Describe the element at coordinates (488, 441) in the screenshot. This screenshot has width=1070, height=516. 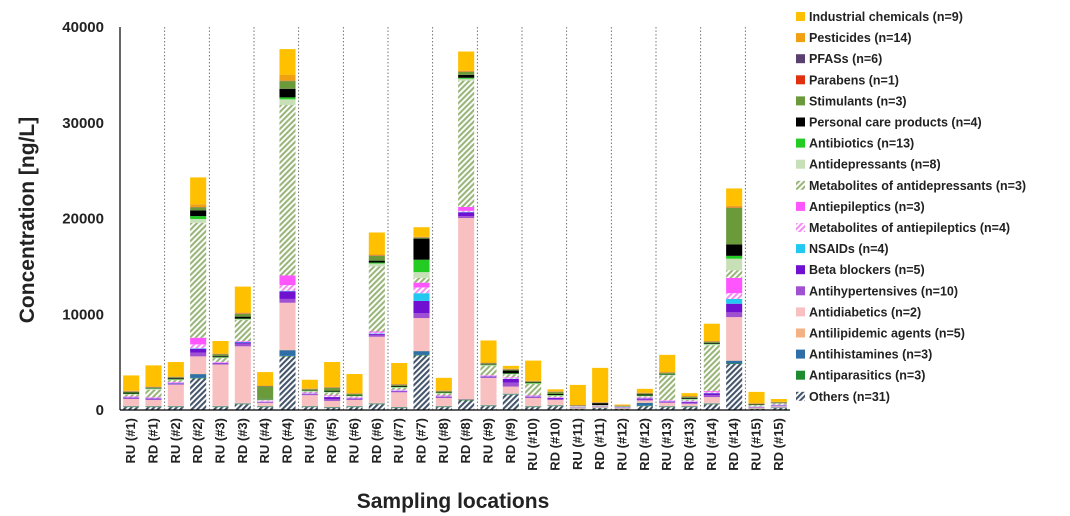
I see `x-tick-label: RU (#9)` at that location.